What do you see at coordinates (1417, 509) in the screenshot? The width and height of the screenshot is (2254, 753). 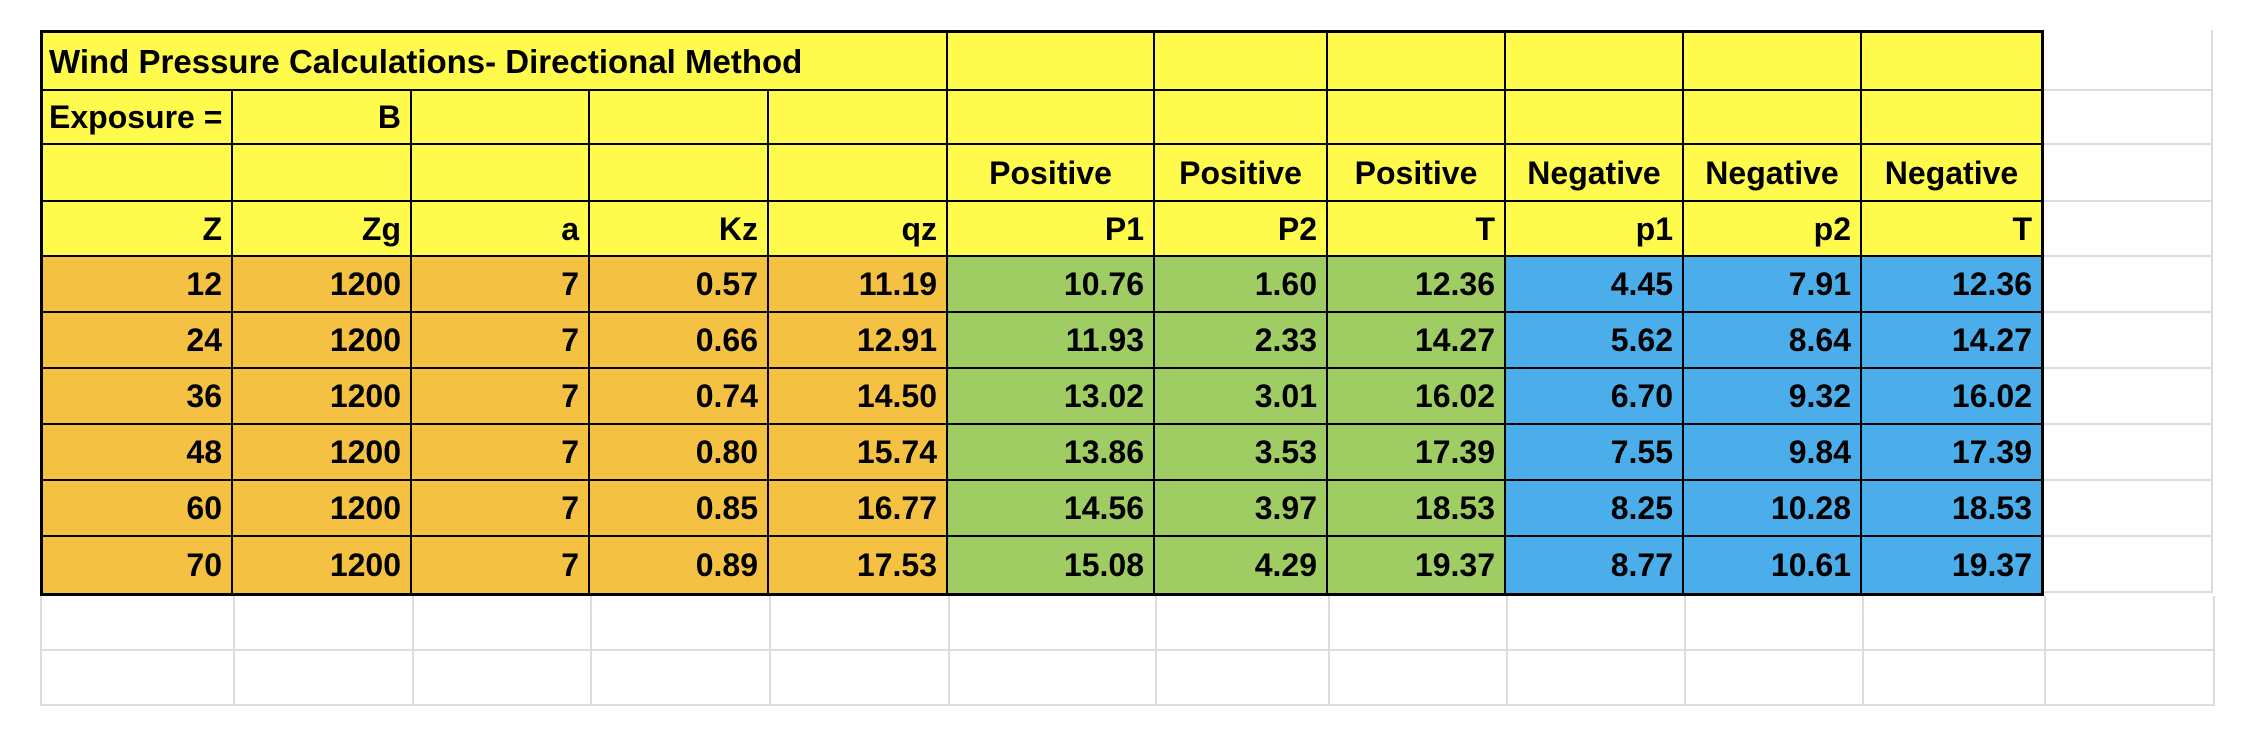 I see `data-cell-r5-c8: 18.53` at bounding box center [1417, 509].